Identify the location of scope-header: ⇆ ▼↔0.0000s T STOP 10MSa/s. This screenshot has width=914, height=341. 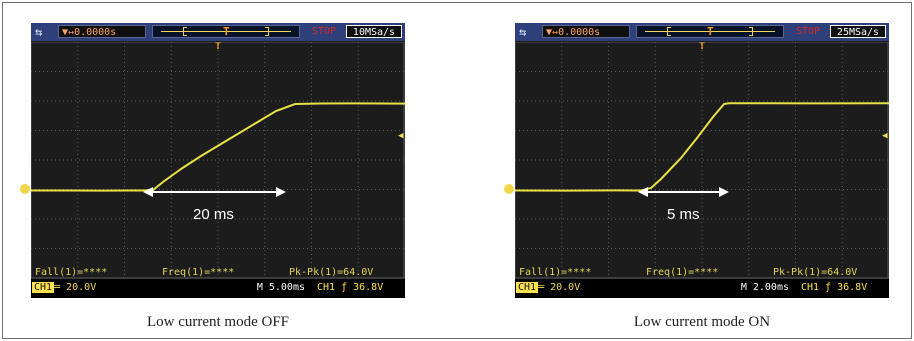
(218, 32).